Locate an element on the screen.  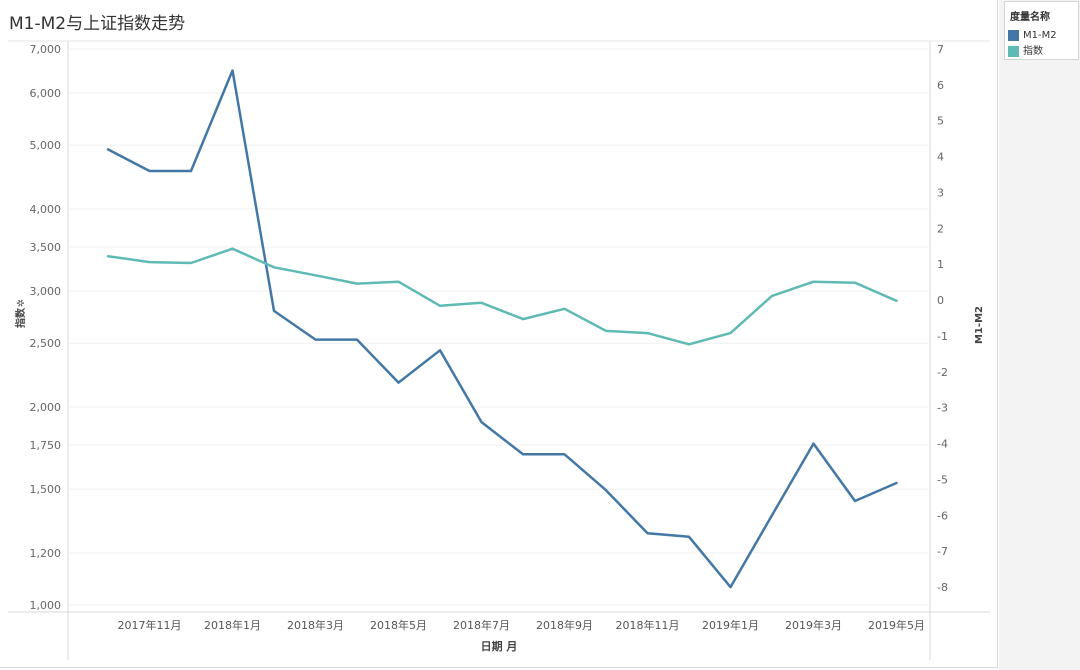
pin-icon: ✲ is located at coordinates (21, 303).